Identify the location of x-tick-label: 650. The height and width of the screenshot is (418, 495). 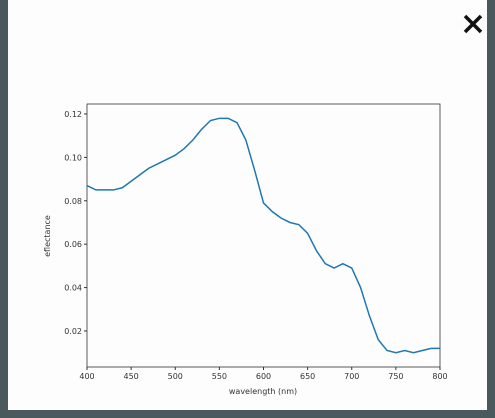
(307, 376).